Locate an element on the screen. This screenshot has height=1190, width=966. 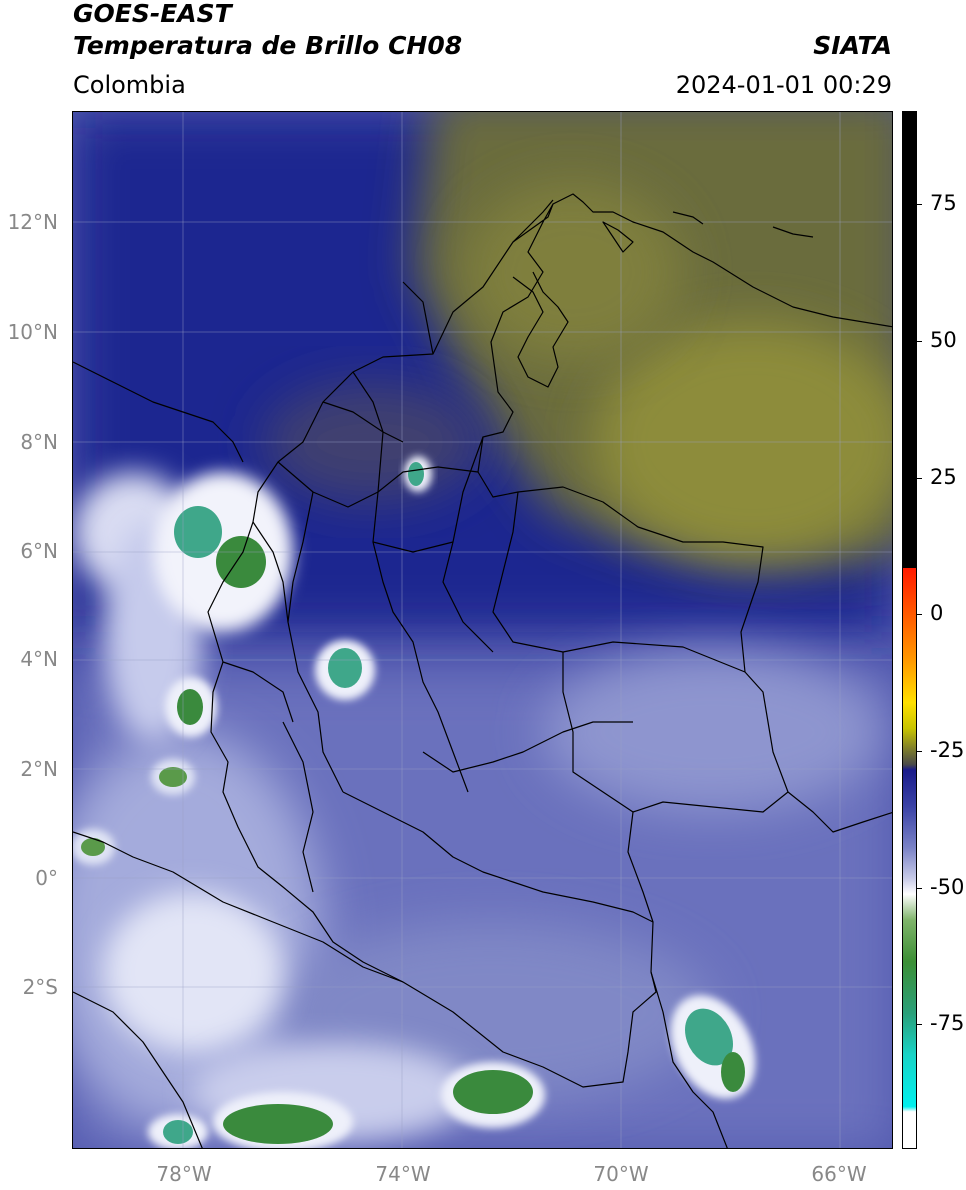
title-line-2: Temperatura de Brillo CH08 is located at coordinates (268, 45).